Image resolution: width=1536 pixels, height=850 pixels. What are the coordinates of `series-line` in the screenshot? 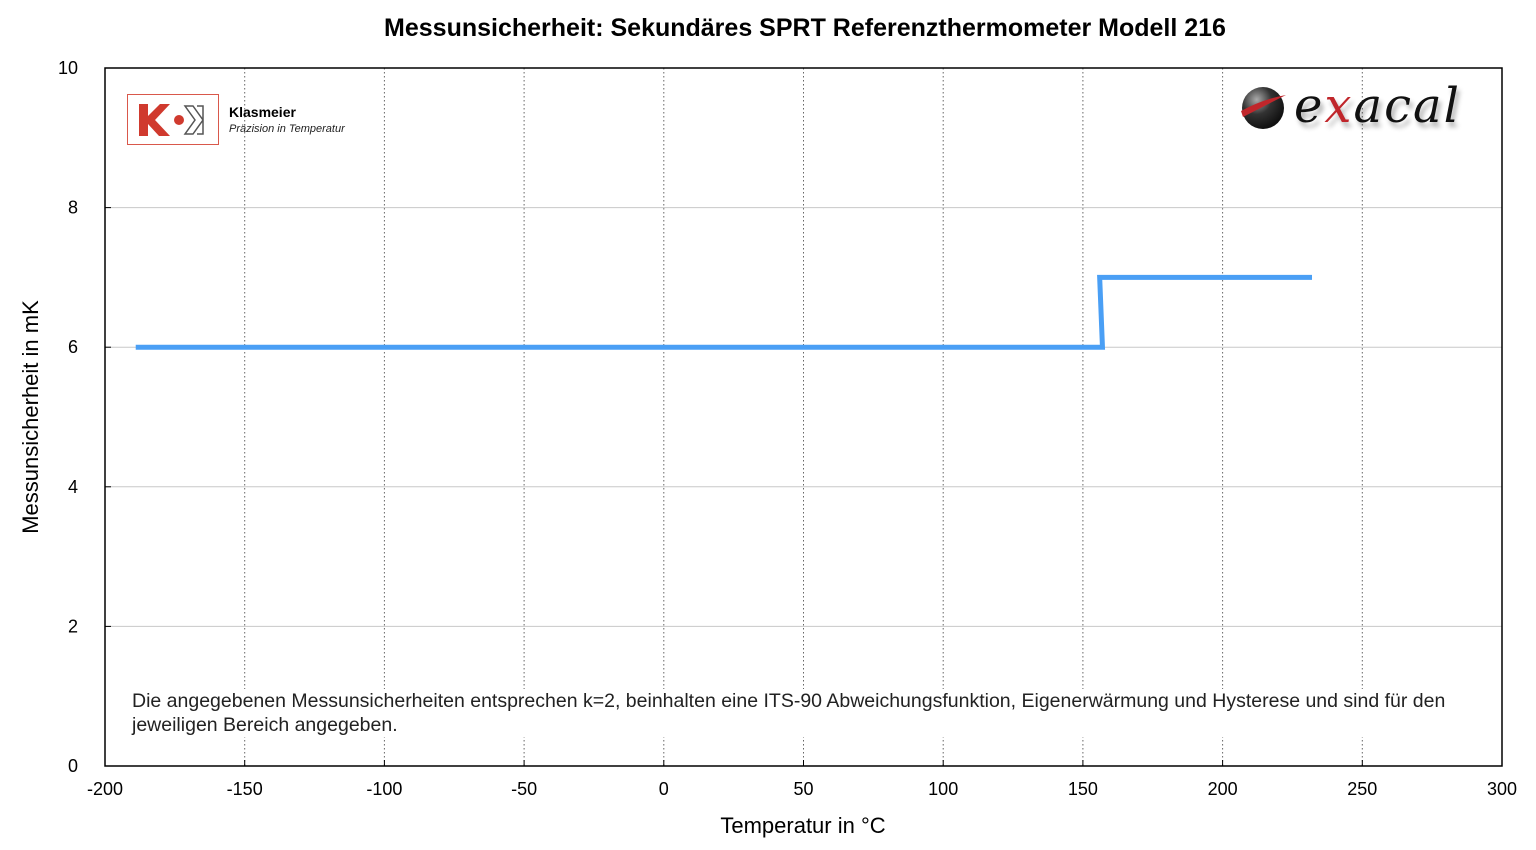 It's located at (724, 312).